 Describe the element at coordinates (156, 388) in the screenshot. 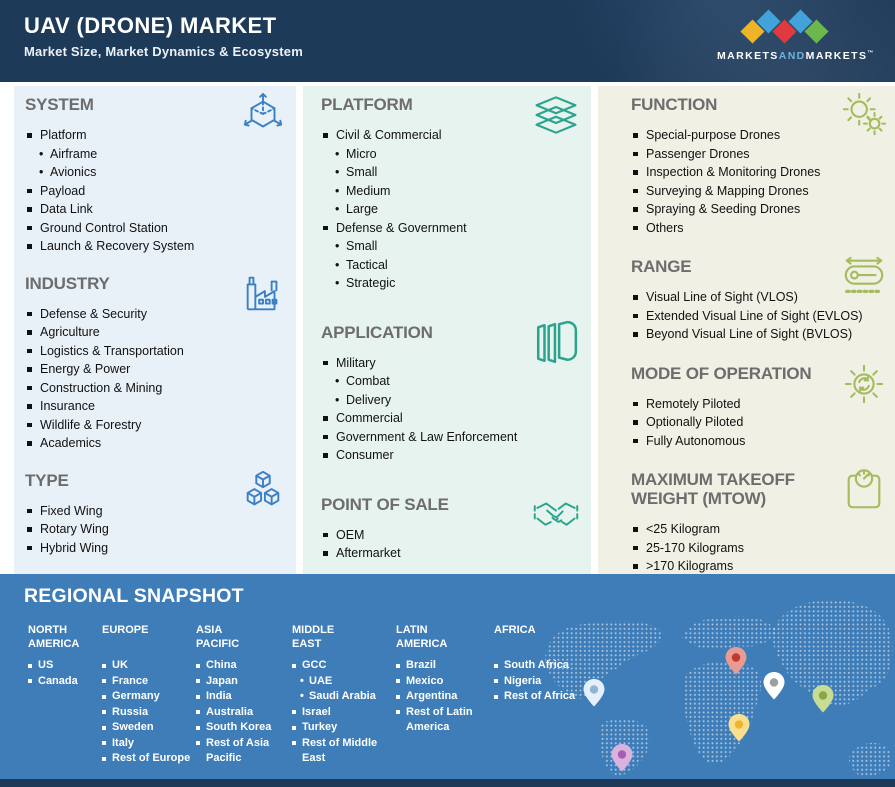

I see `list-item: Construction & Mining` at that location.